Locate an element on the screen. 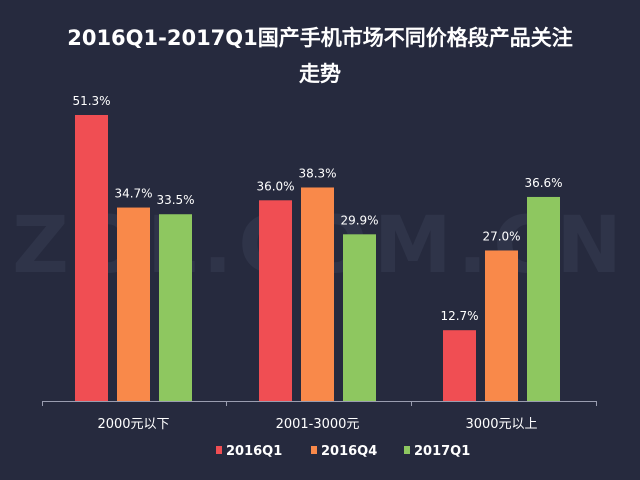 The width and height of the screenshot is (640, 480). data-label: 38.3% is located at coordinates (317, 173).